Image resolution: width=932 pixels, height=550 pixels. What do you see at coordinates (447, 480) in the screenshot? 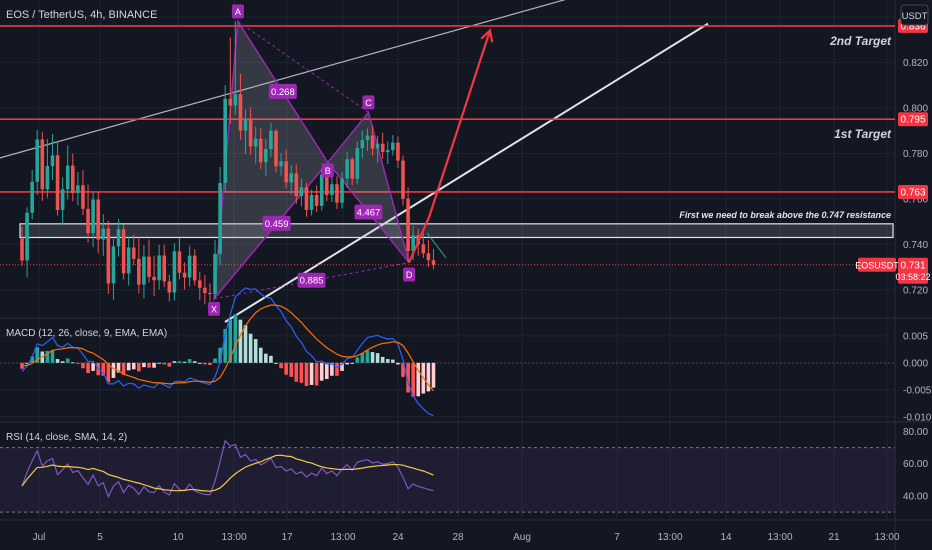
I see `rsi-band-fill` at bounding box center [447, 480].